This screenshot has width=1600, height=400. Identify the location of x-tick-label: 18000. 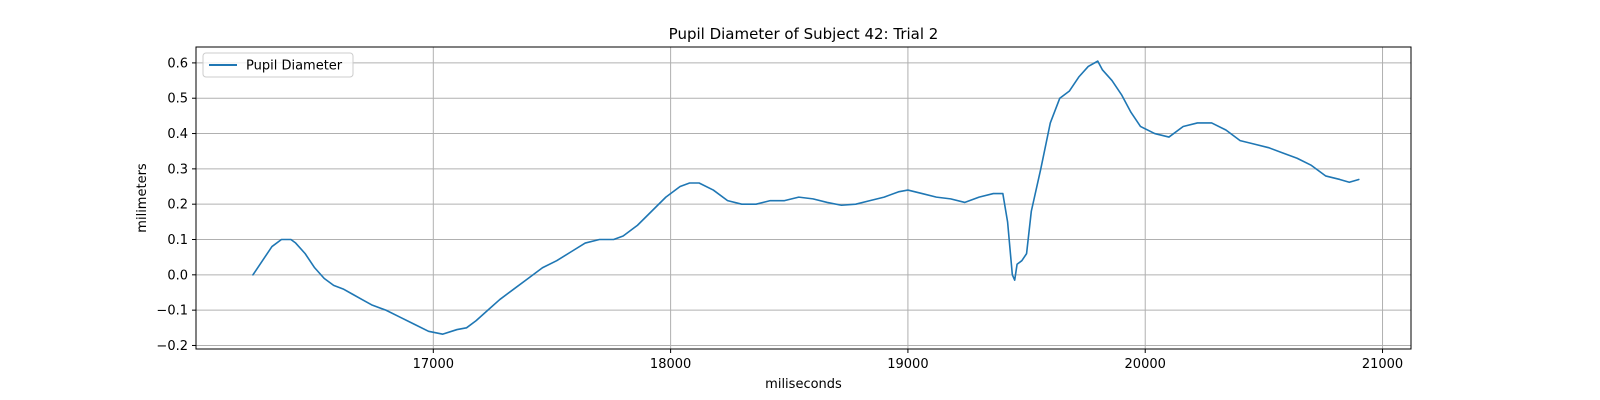
(670, 364).